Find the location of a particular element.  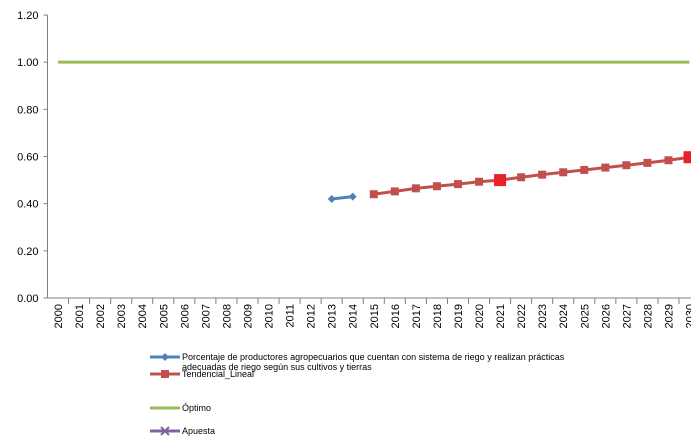

x-tick-label: 2009 is located at coordinates (248, 316).